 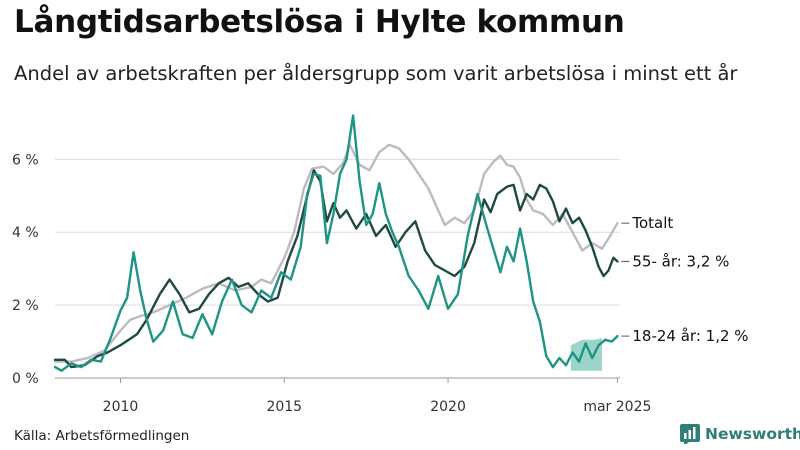 What do you see at coordinates (25, 233) in the screenshot?
I see `y-tick-label: 4 %` at bounding box center [25, 233].